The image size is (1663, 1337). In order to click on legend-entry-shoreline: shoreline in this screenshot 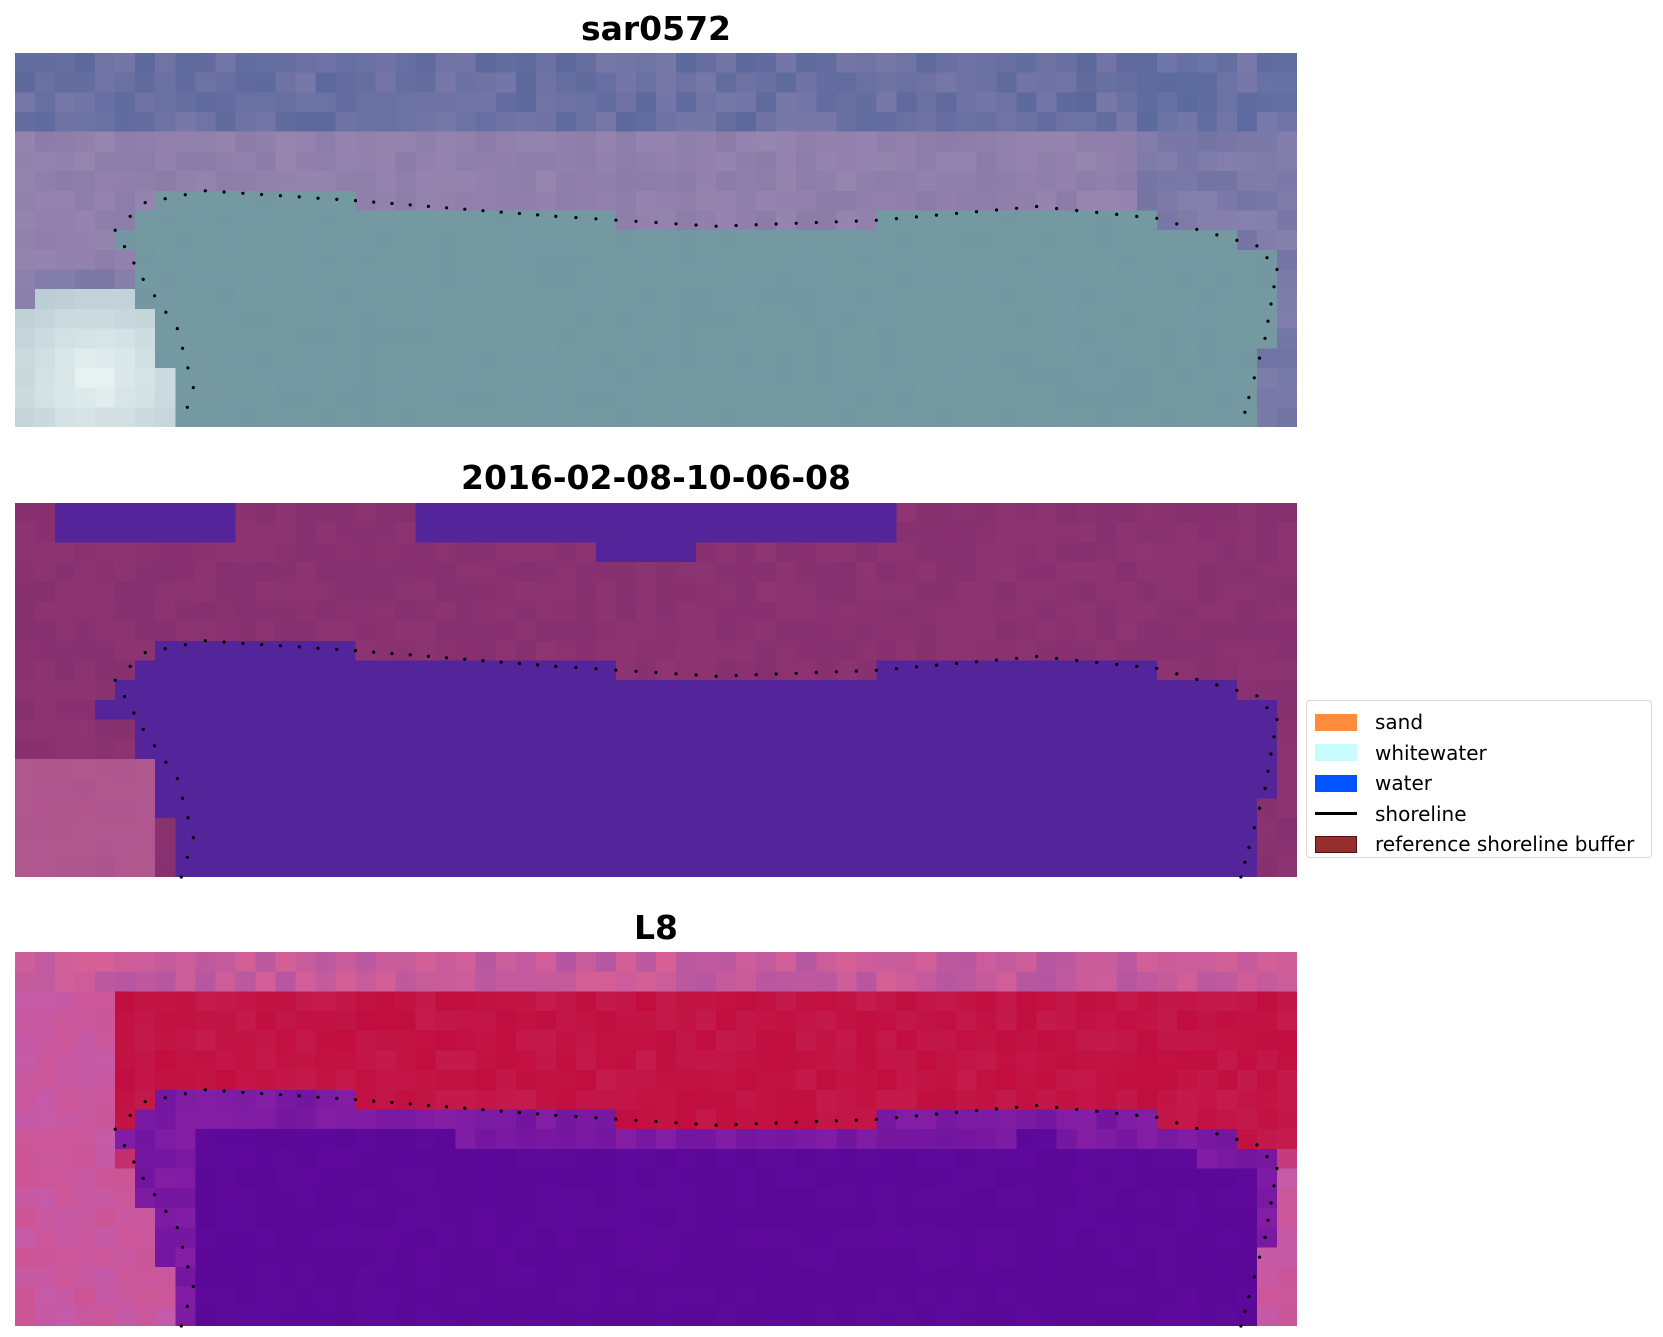, I will do `click(1483, 814)`.